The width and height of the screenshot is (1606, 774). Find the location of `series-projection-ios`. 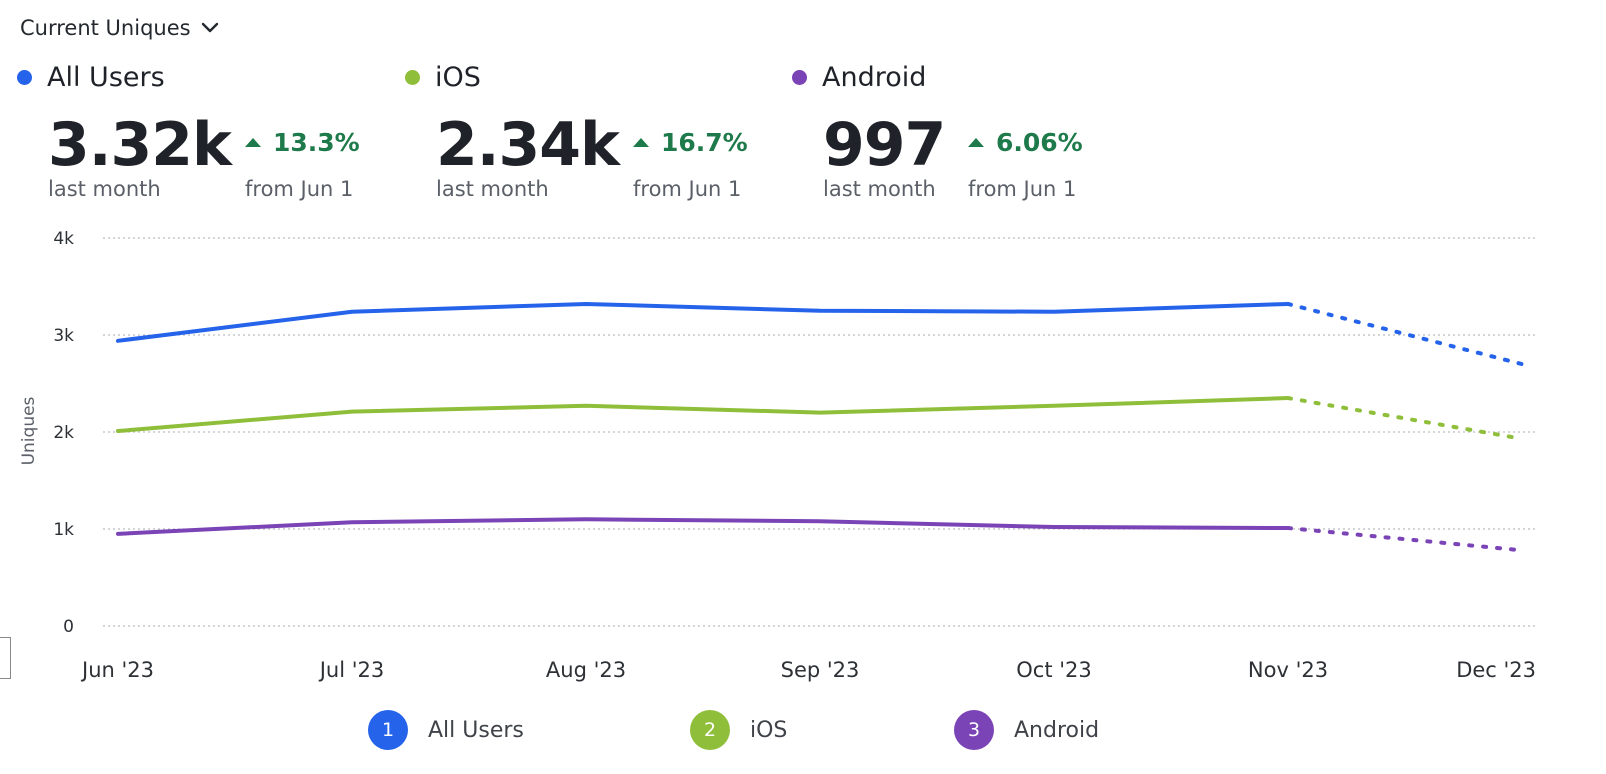

series-projection-ios is located at coordinates (1405, 418).